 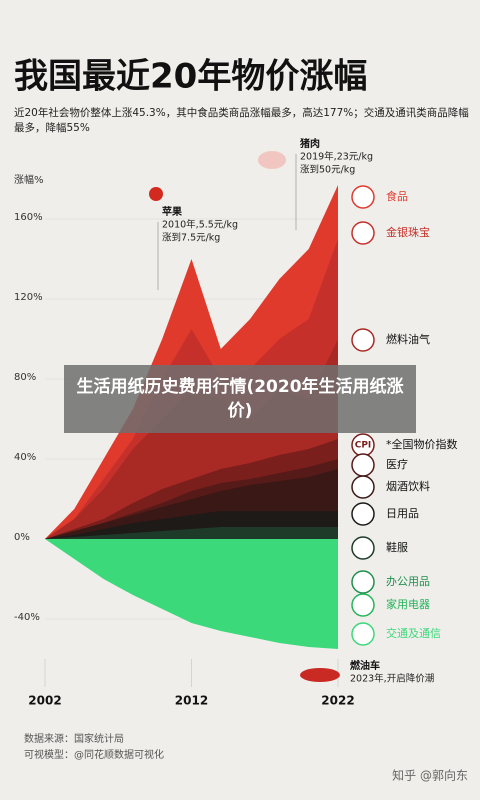 I want to click on legend-label: 鞋服, so click(x=397, y=547).